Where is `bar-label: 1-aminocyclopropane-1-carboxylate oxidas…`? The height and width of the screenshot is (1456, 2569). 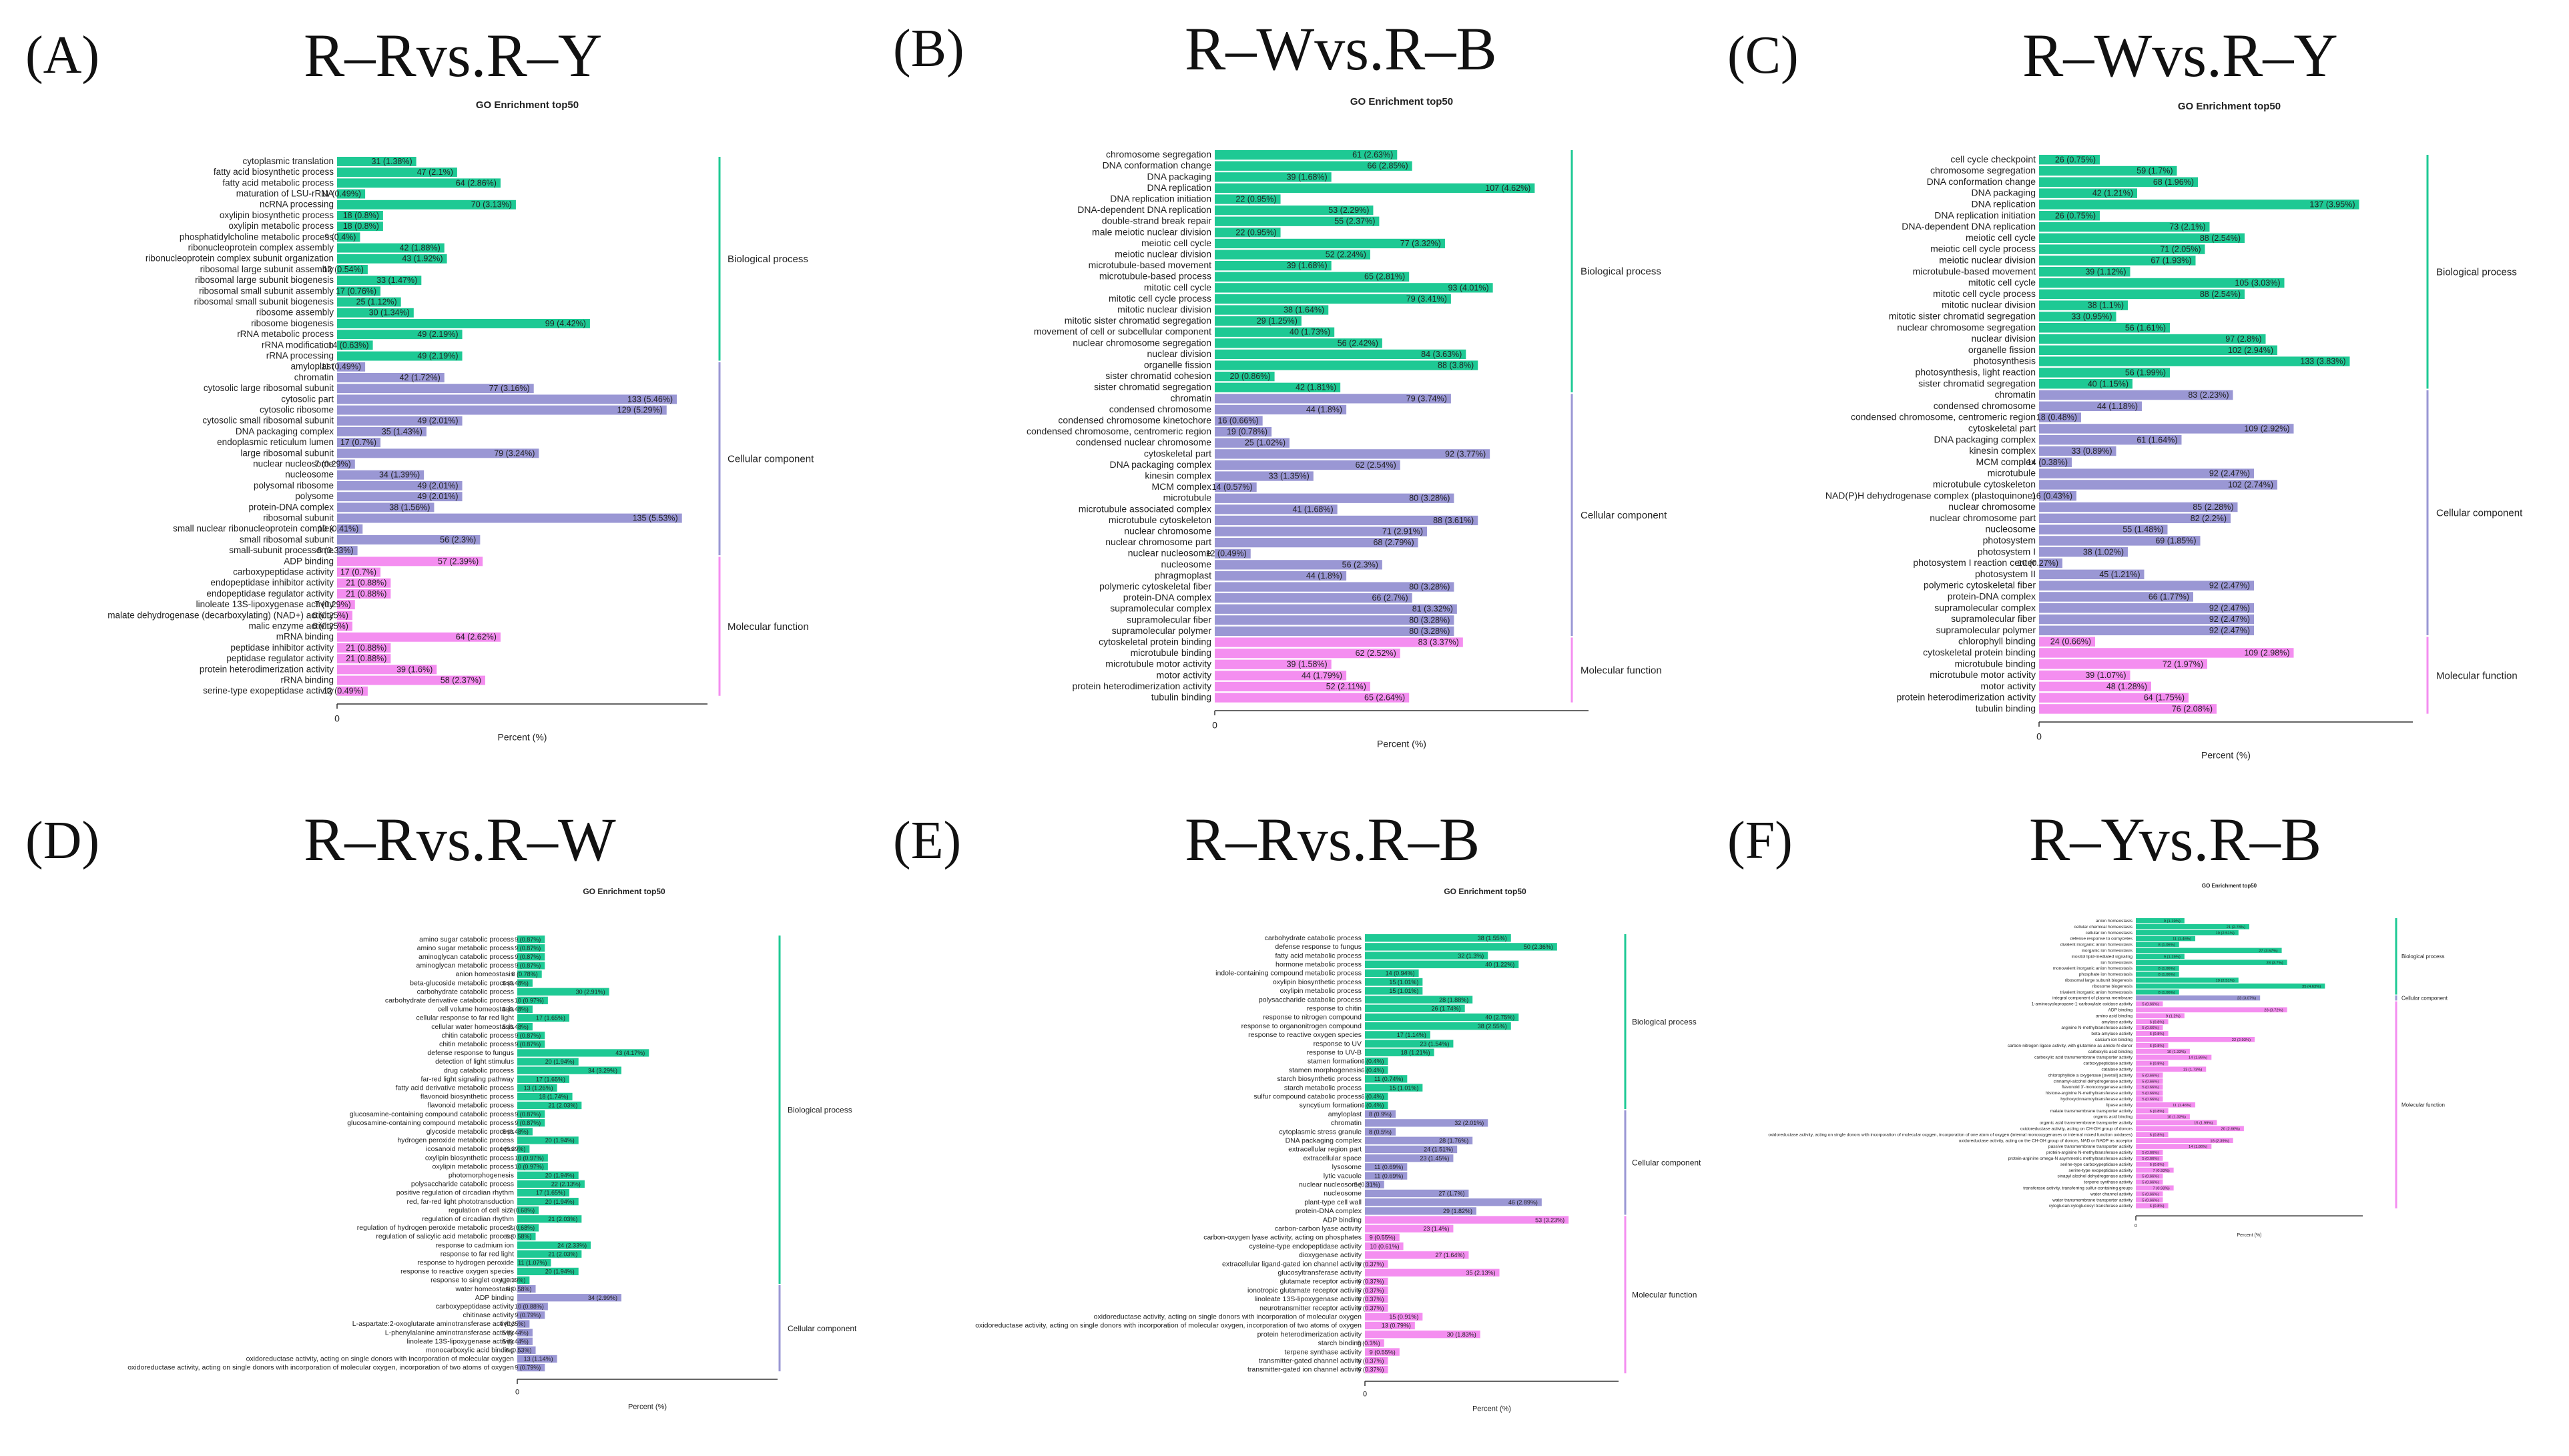
bar-label: 1-aminocyclopropane-1-carboxylate oxidas… is located at coordinates (2082, 1004).